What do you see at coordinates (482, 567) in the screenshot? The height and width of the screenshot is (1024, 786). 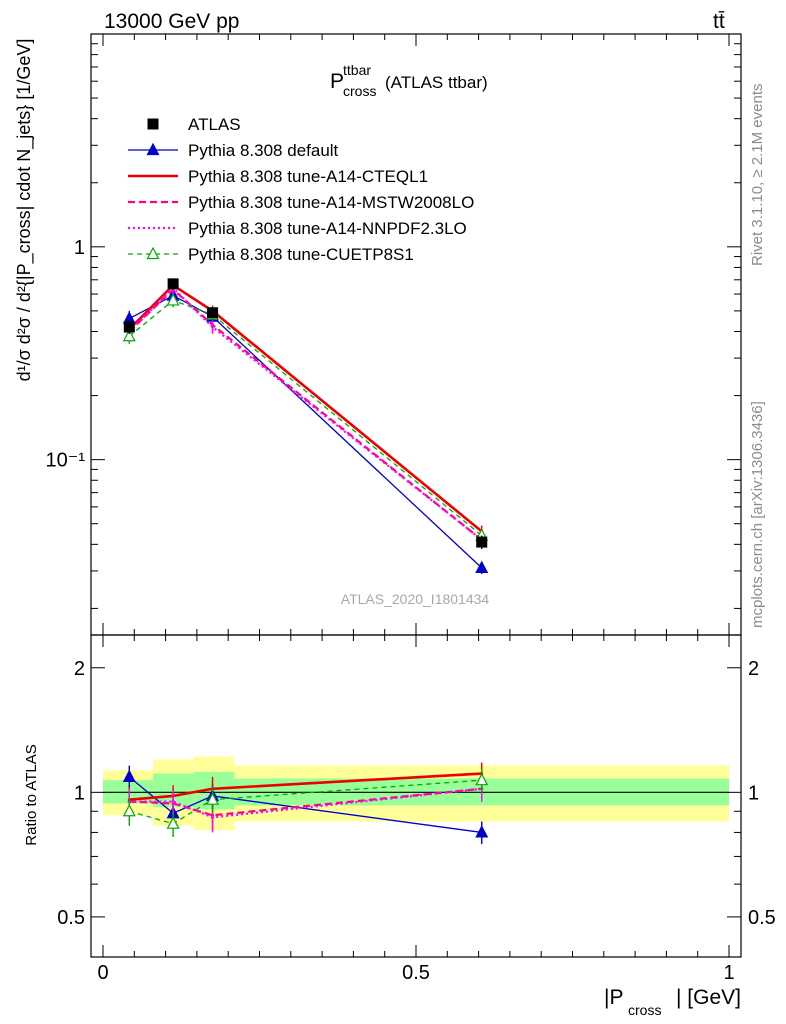 I see `main-point-default` at bounding box center [482, 567].